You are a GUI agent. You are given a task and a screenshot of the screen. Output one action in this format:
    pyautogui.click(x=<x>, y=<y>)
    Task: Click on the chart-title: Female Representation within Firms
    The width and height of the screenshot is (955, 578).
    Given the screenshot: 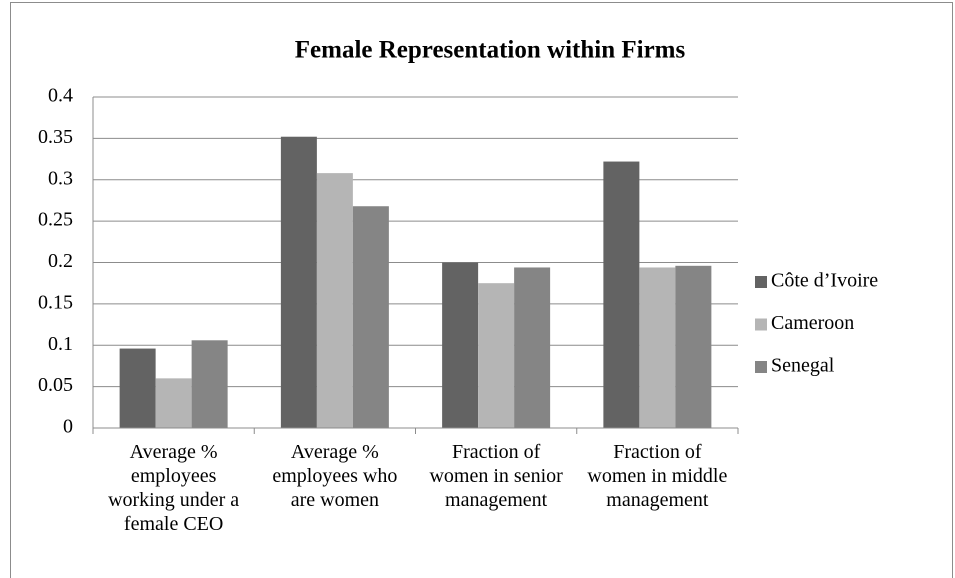 What is the action you would take?
    pyautogui.click(x=490, y=50)
    